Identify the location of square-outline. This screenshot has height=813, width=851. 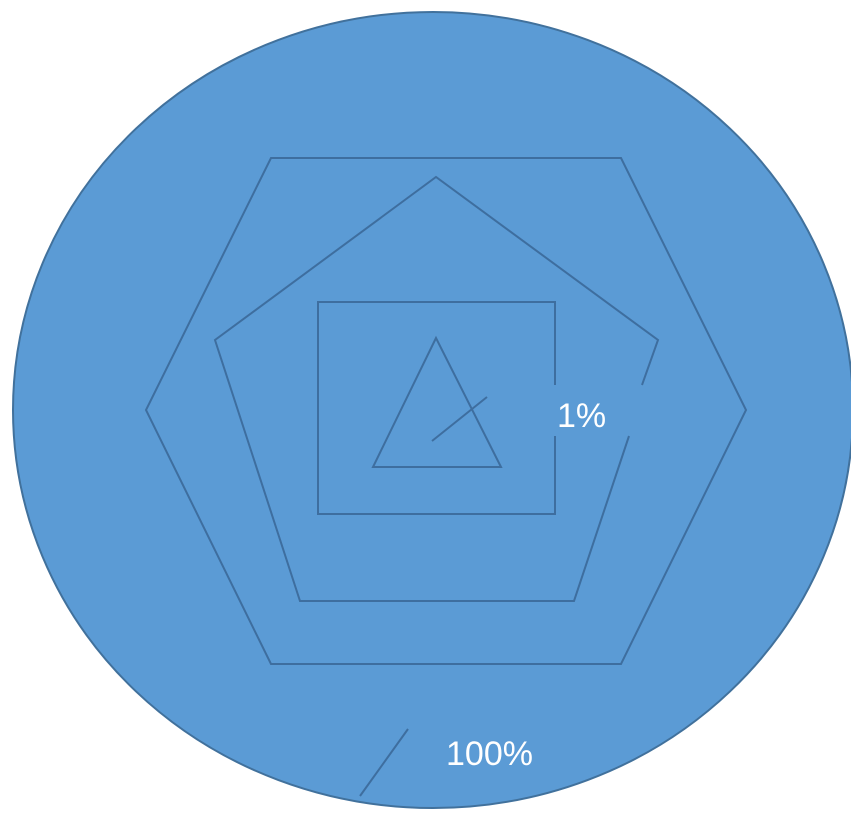
(436, 408).